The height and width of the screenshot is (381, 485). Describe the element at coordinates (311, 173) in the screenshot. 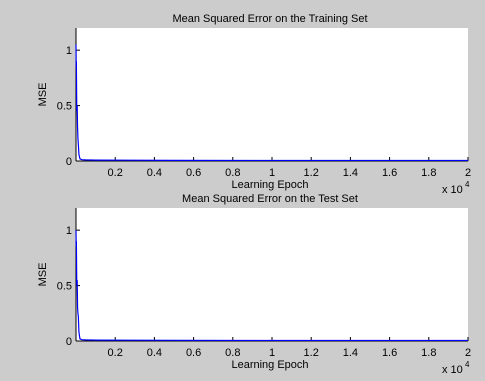

I see `train-x-tick-label: 1.2` at that location.